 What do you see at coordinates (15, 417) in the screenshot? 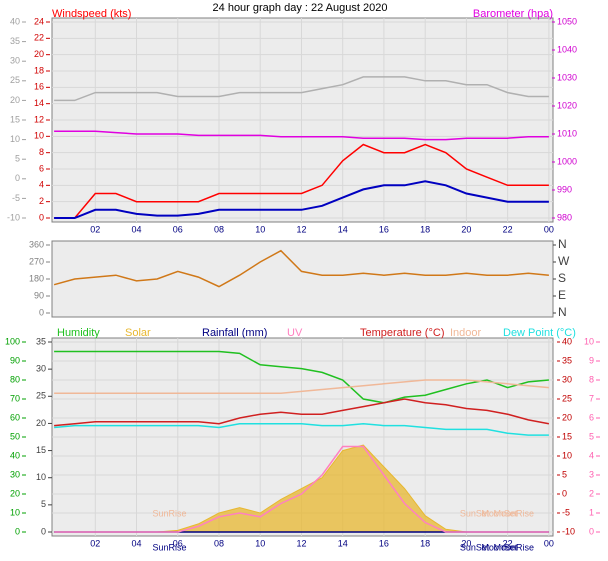
I see `y-tick-label: 60` at bounding box center [15, 417].